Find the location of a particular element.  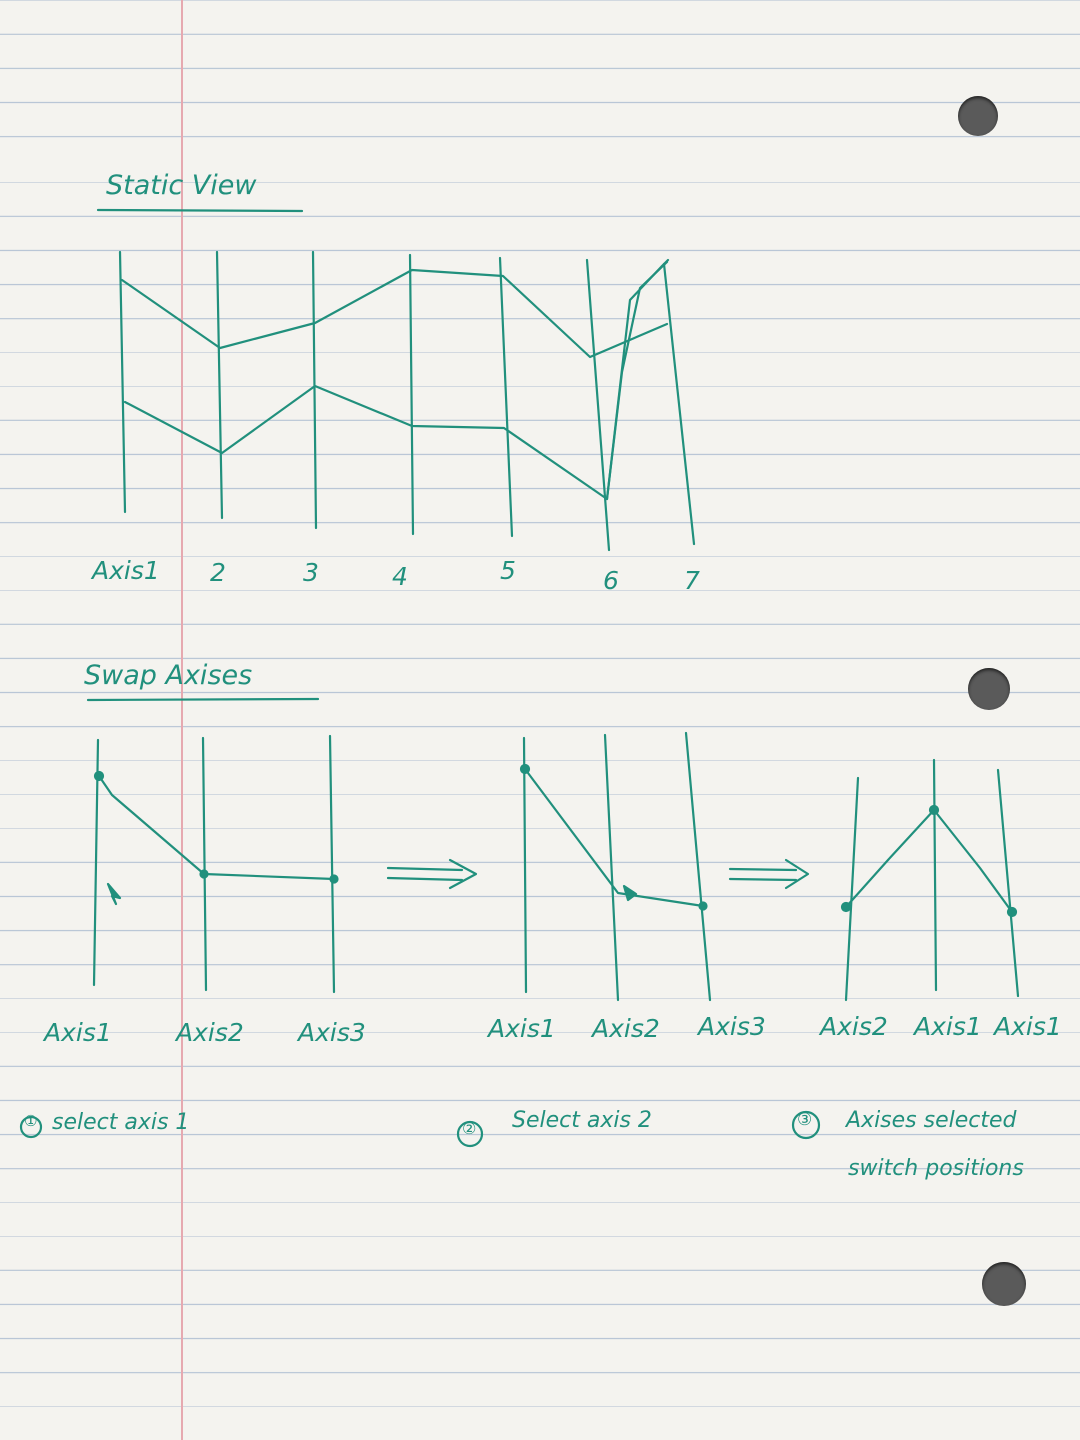

step-3-caption-line2: switch positions is located at coordinates (936, 1168).